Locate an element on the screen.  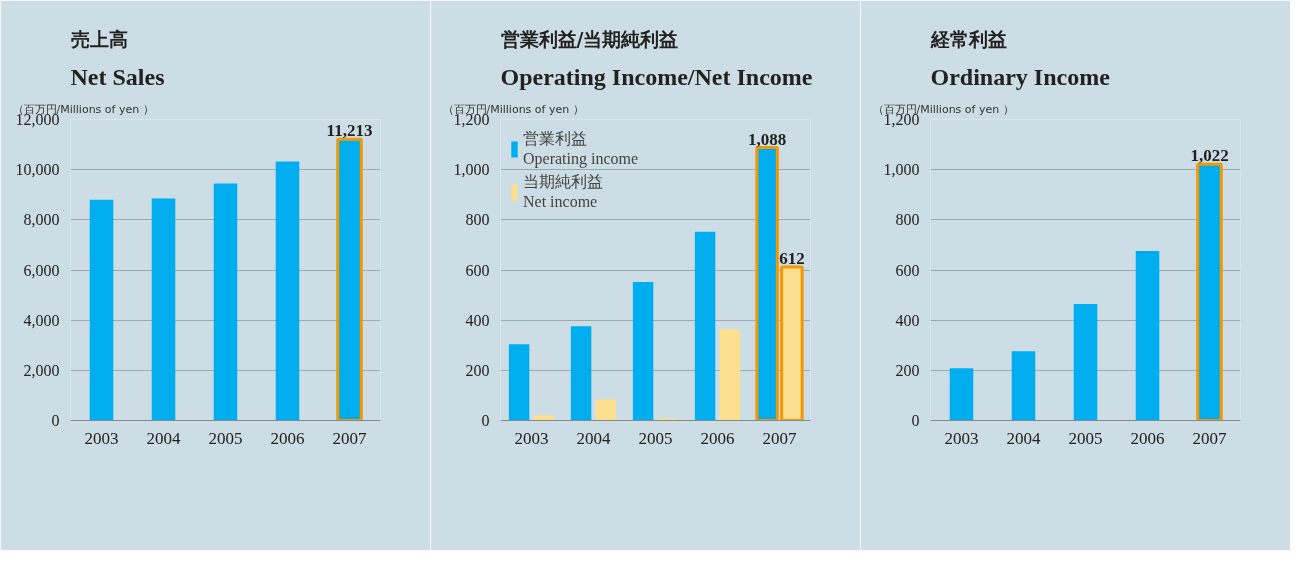
chart-subtitle: Operating Income/Net Income is located at coordinates (656, 76).